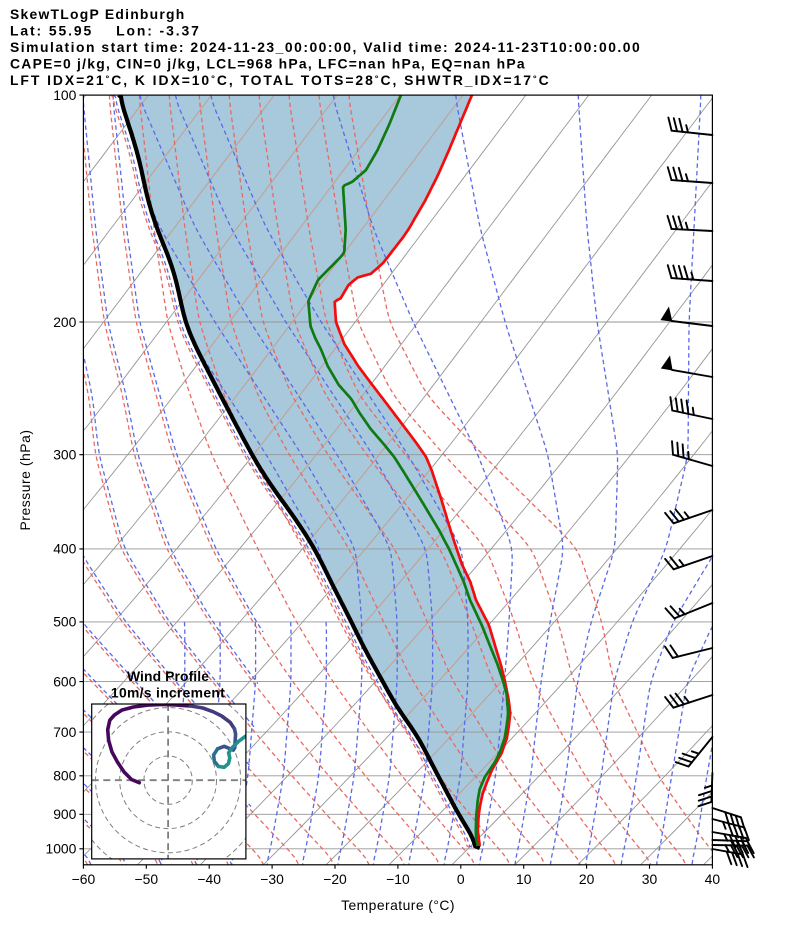 The width and height of the screenshot is (794, 942). I want to click on svg-text: 10m/s increment, so click(168, 693).